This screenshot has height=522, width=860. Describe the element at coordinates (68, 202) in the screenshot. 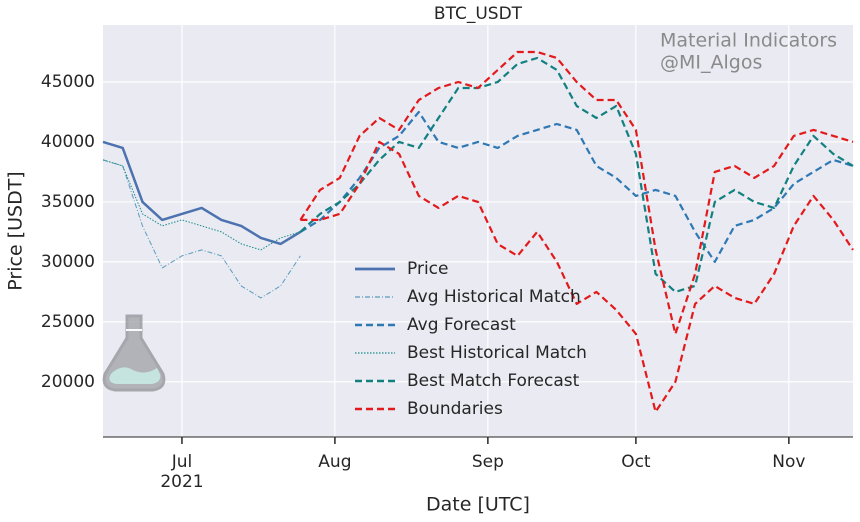

I see `y-tick-label: 35000` at that location.